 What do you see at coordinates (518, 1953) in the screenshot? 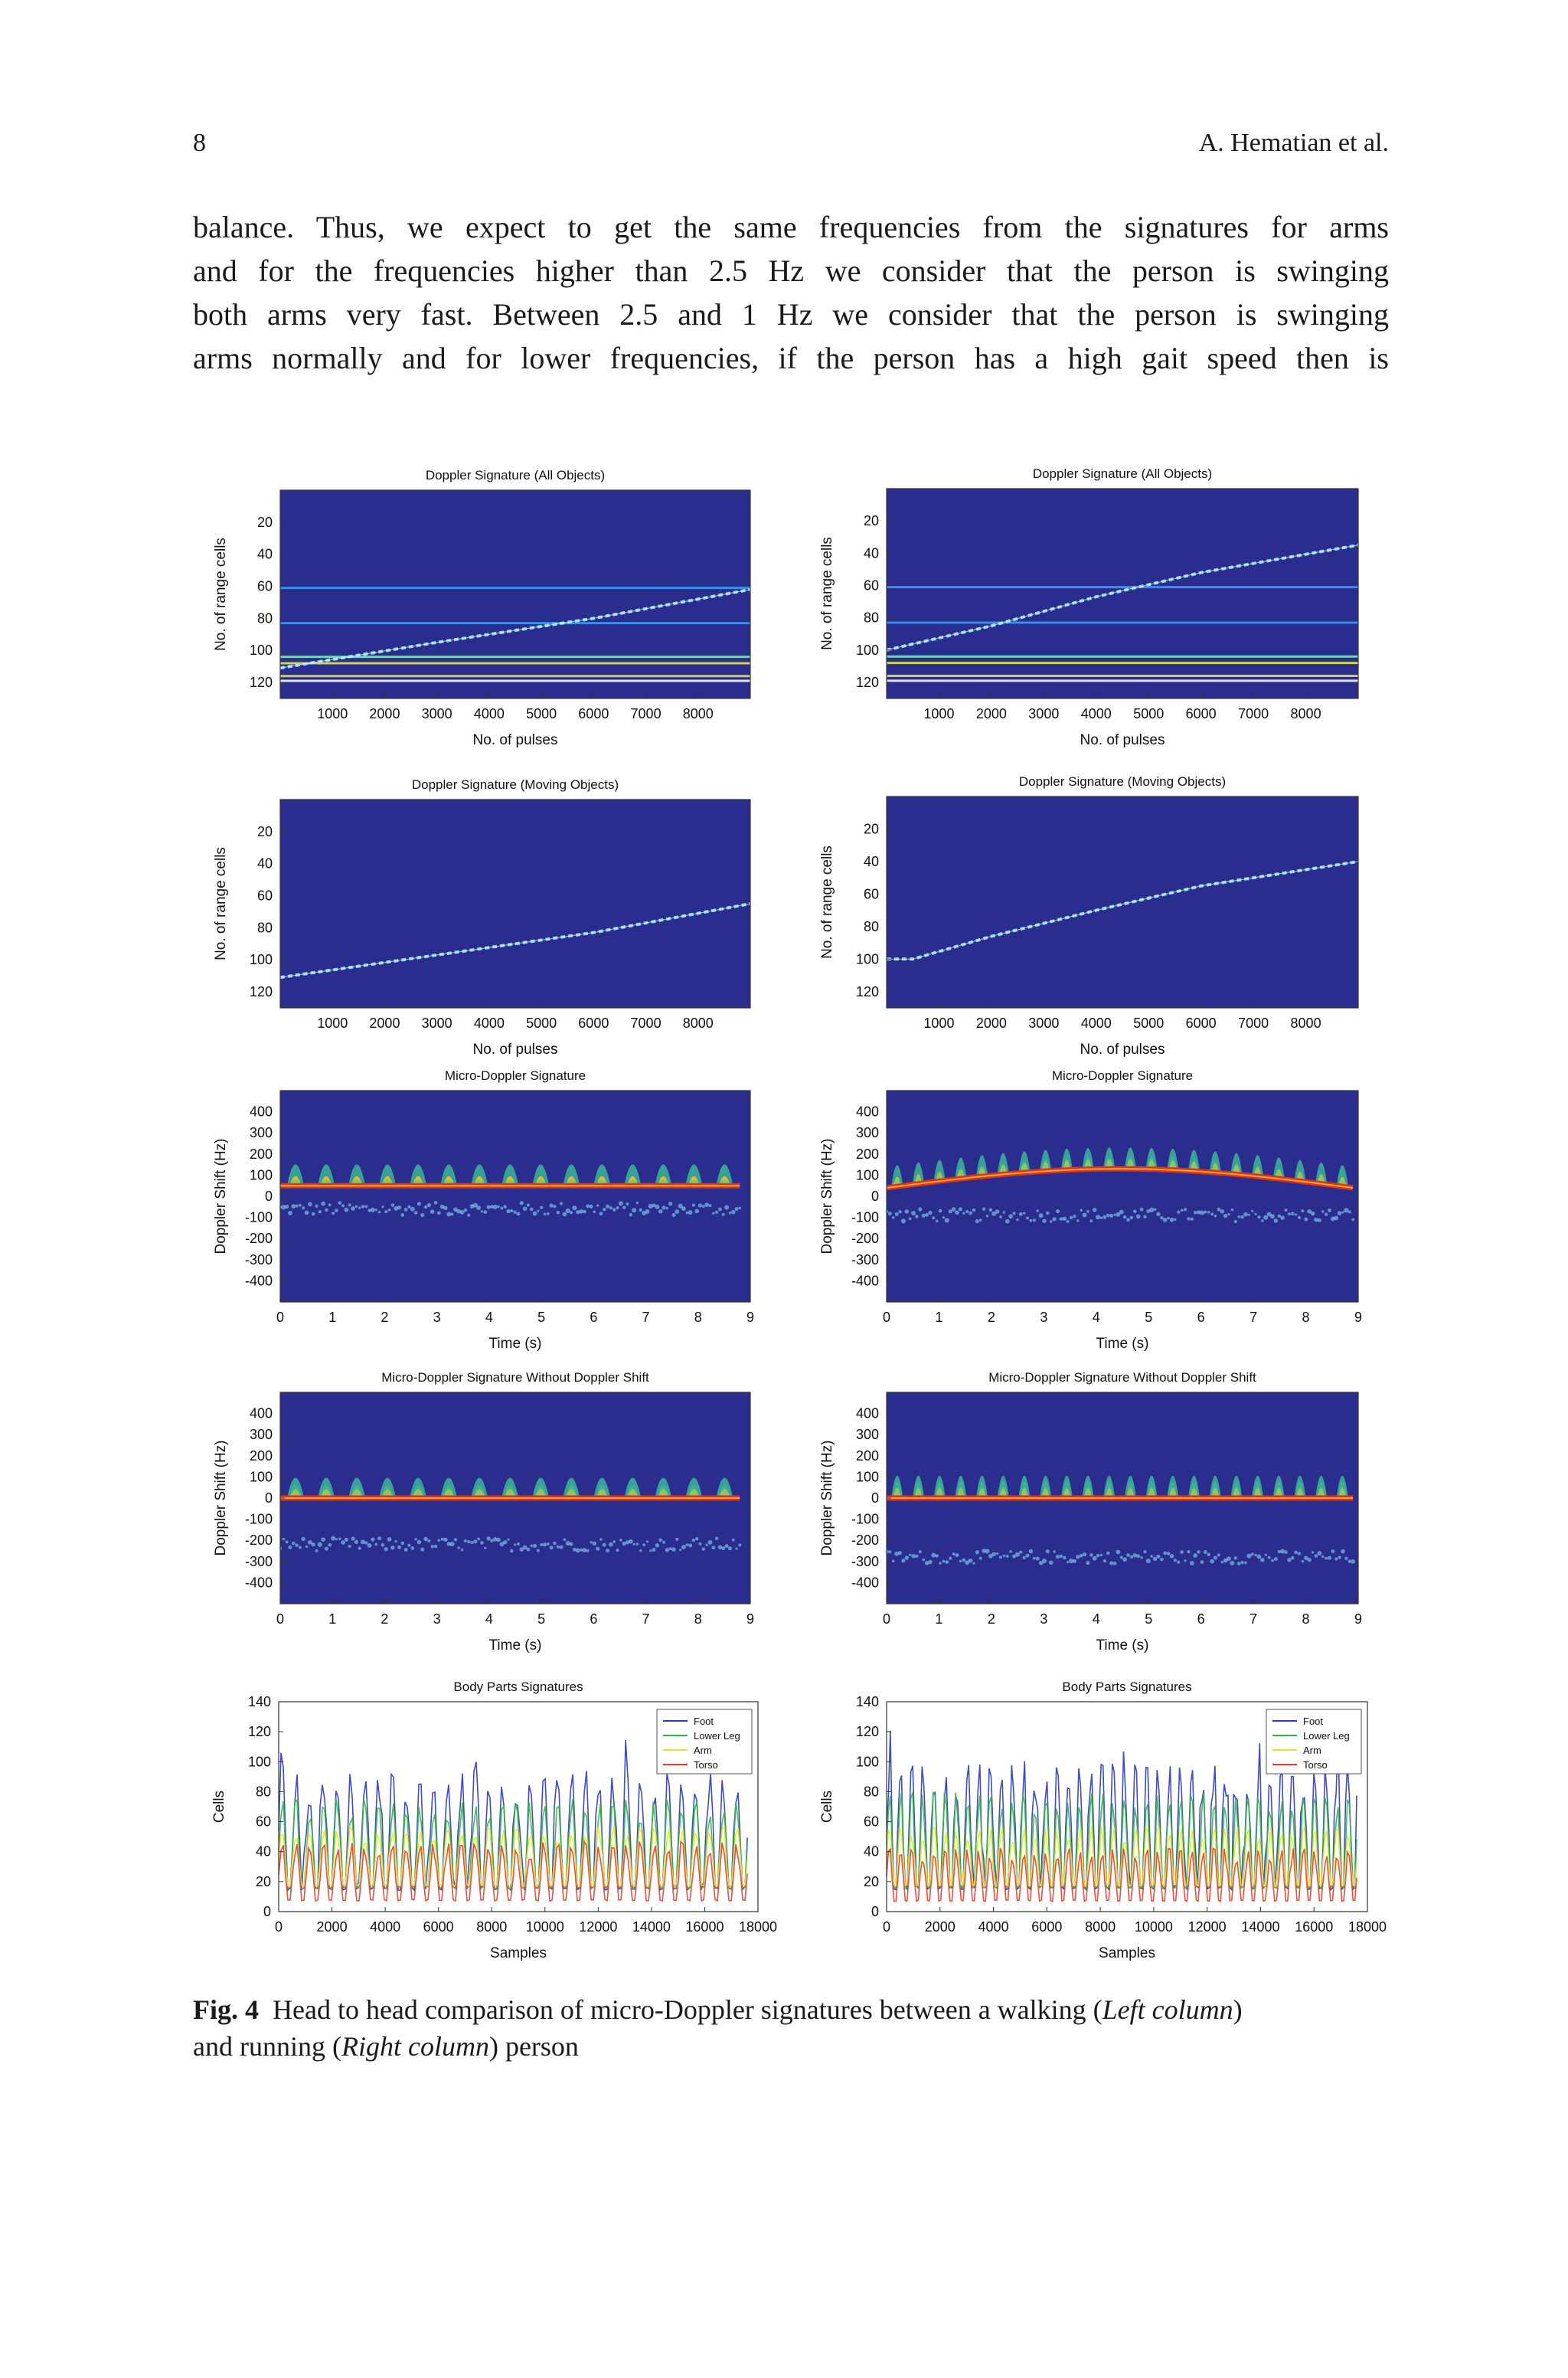
I see `x-axis-label: Samples` at bounding box center [518, 1953].